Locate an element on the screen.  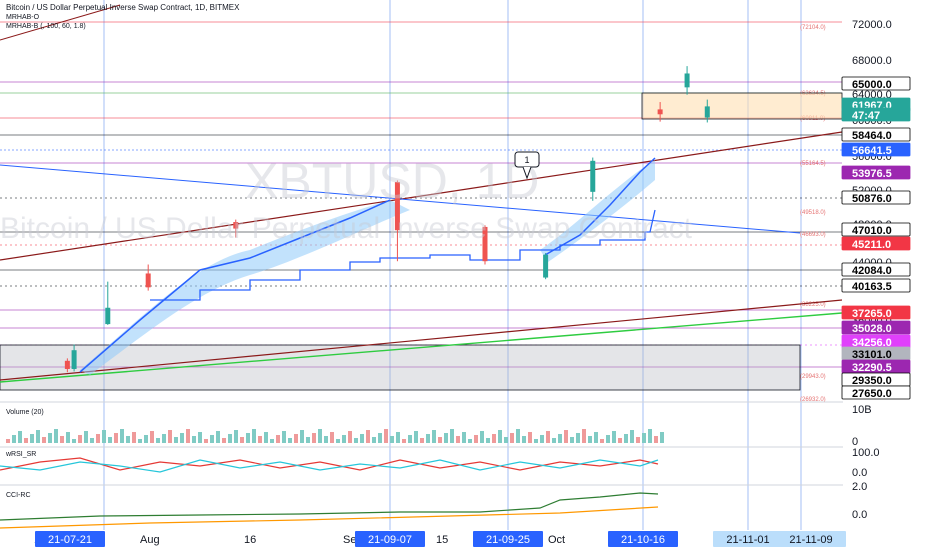
callout-marker: 1 is located at coordinates (527, 165).